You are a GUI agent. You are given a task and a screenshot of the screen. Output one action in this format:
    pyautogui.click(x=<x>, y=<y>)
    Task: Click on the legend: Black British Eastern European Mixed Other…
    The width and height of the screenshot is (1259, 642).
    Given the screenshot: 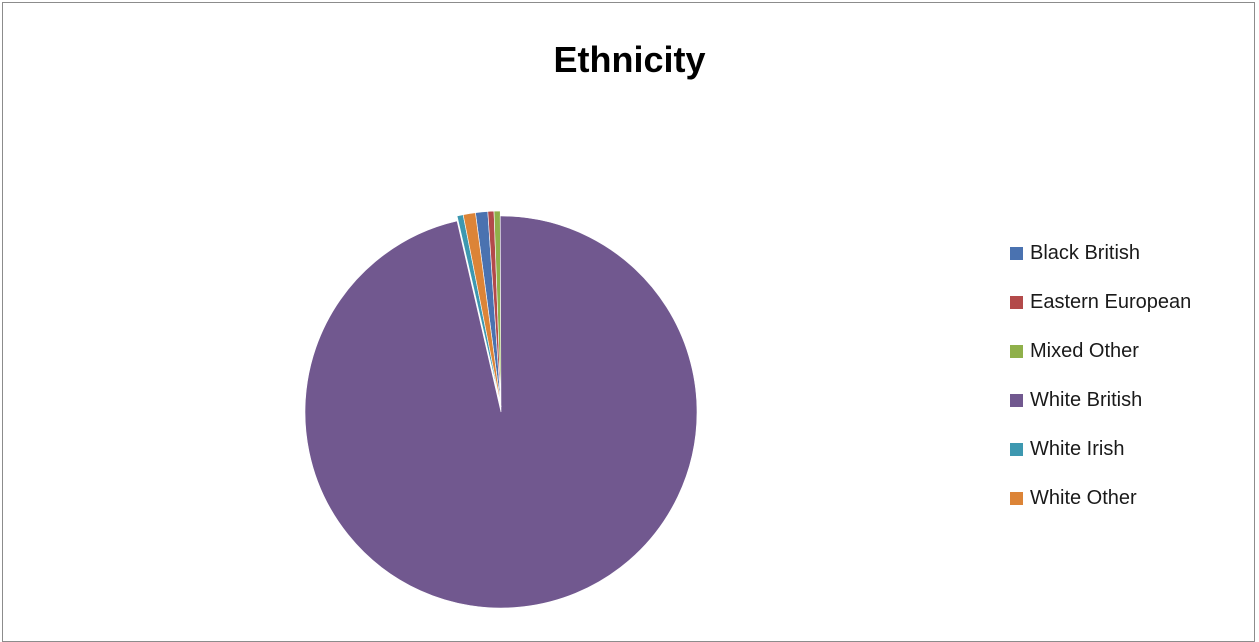 What is the action you would take?
    pyautogui.click(x=1100, y=376)
    